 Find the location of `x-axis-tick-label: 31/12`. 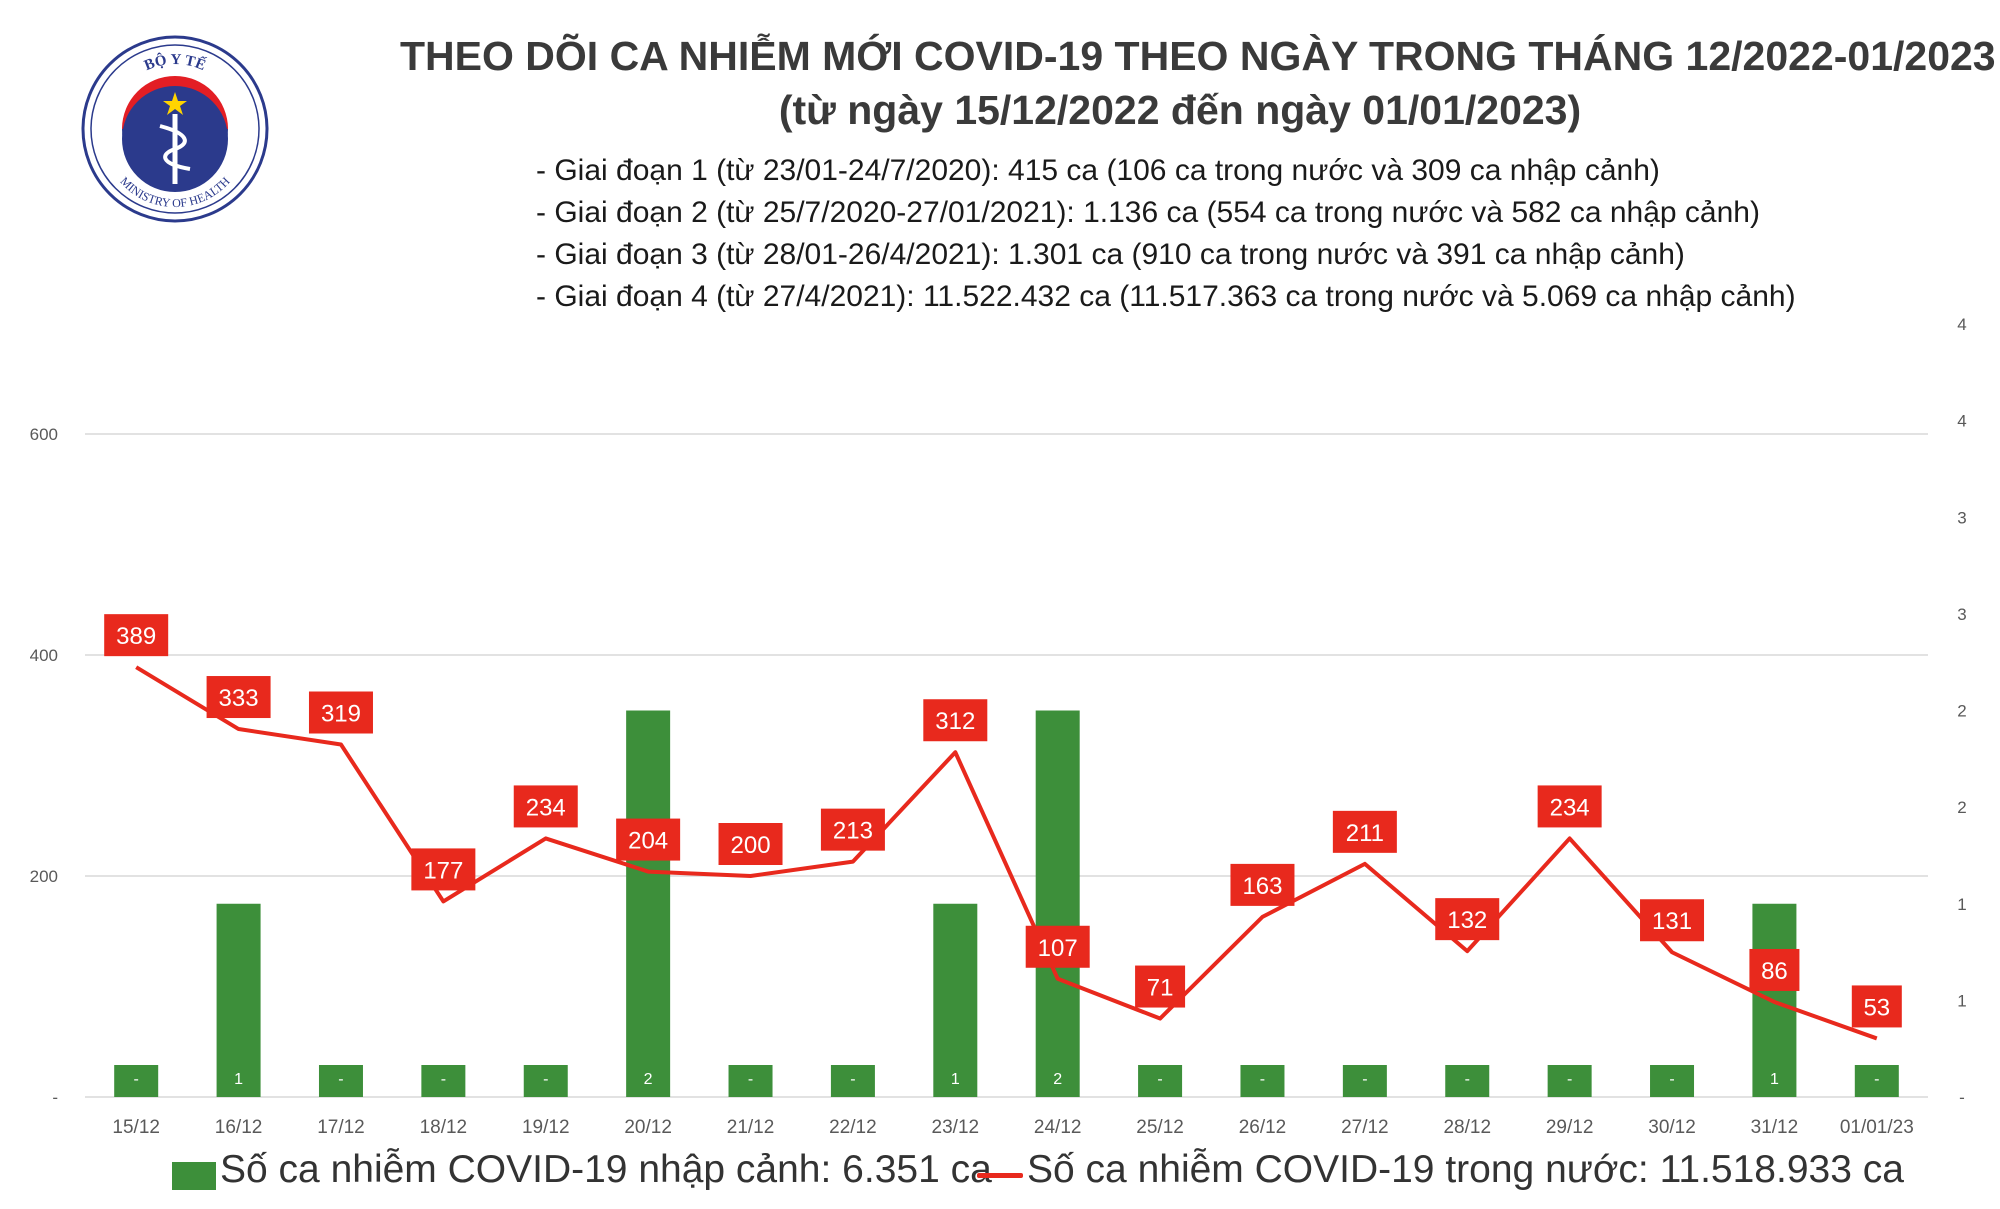

x-axis-tick-label: 31/12 is located at coordinates (1775, 1127).